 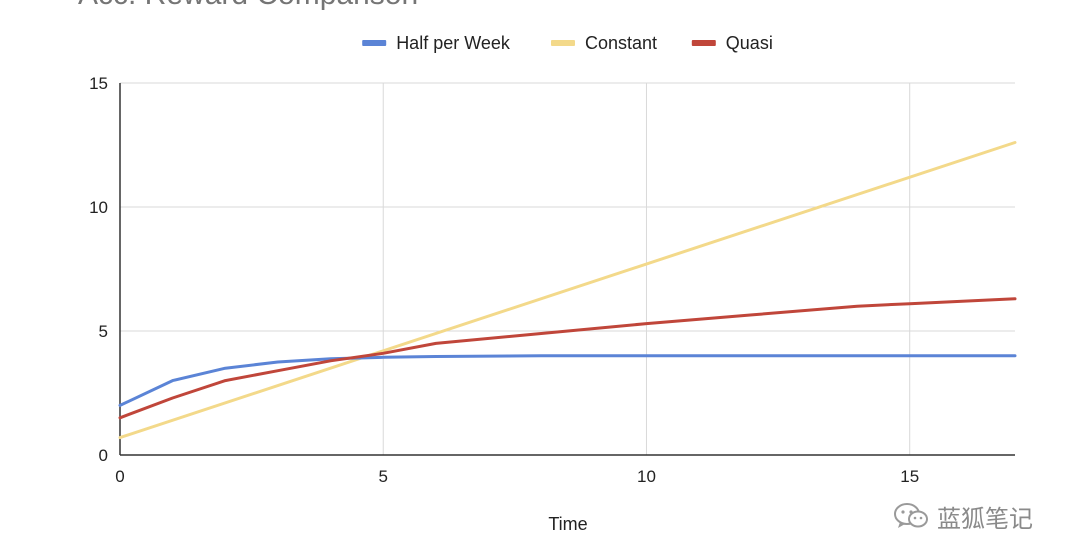 What do you see at coordinates (383, 476) in the screenshot?
I see `x-tick-label: 5` at bounding box center [383, 476].